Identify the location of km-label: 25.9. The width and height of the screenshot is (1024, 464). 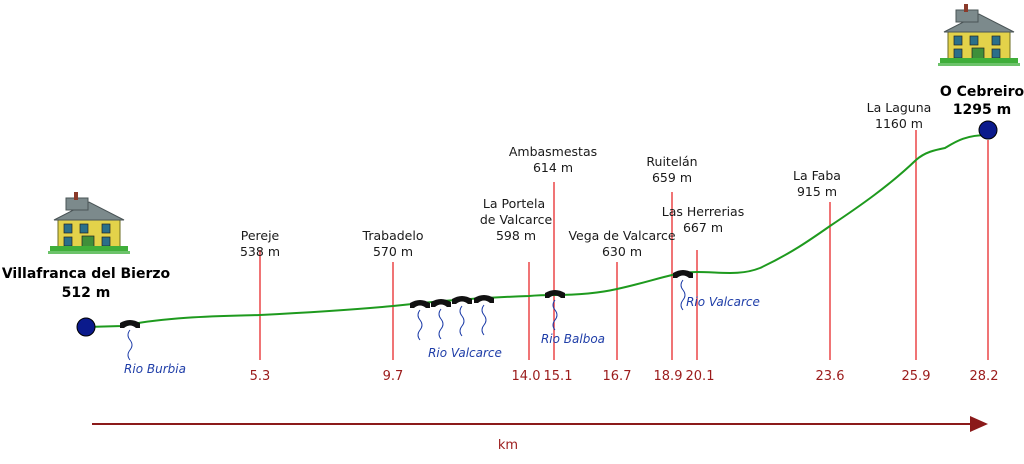
(916, 376).